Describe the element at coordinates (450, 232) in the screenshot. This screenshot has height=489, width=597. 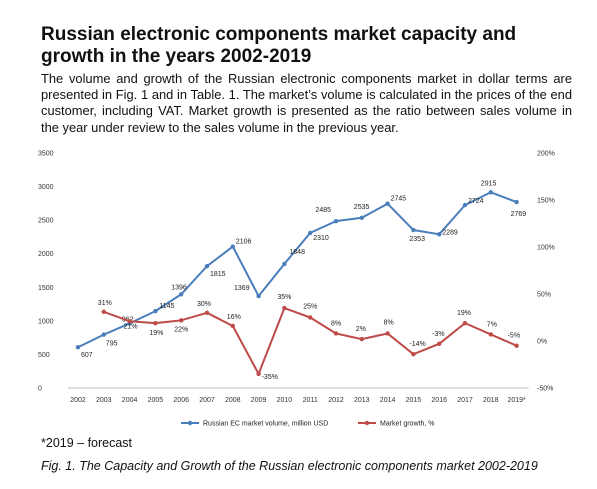
I see `volume-data-label: 2289` at that location.